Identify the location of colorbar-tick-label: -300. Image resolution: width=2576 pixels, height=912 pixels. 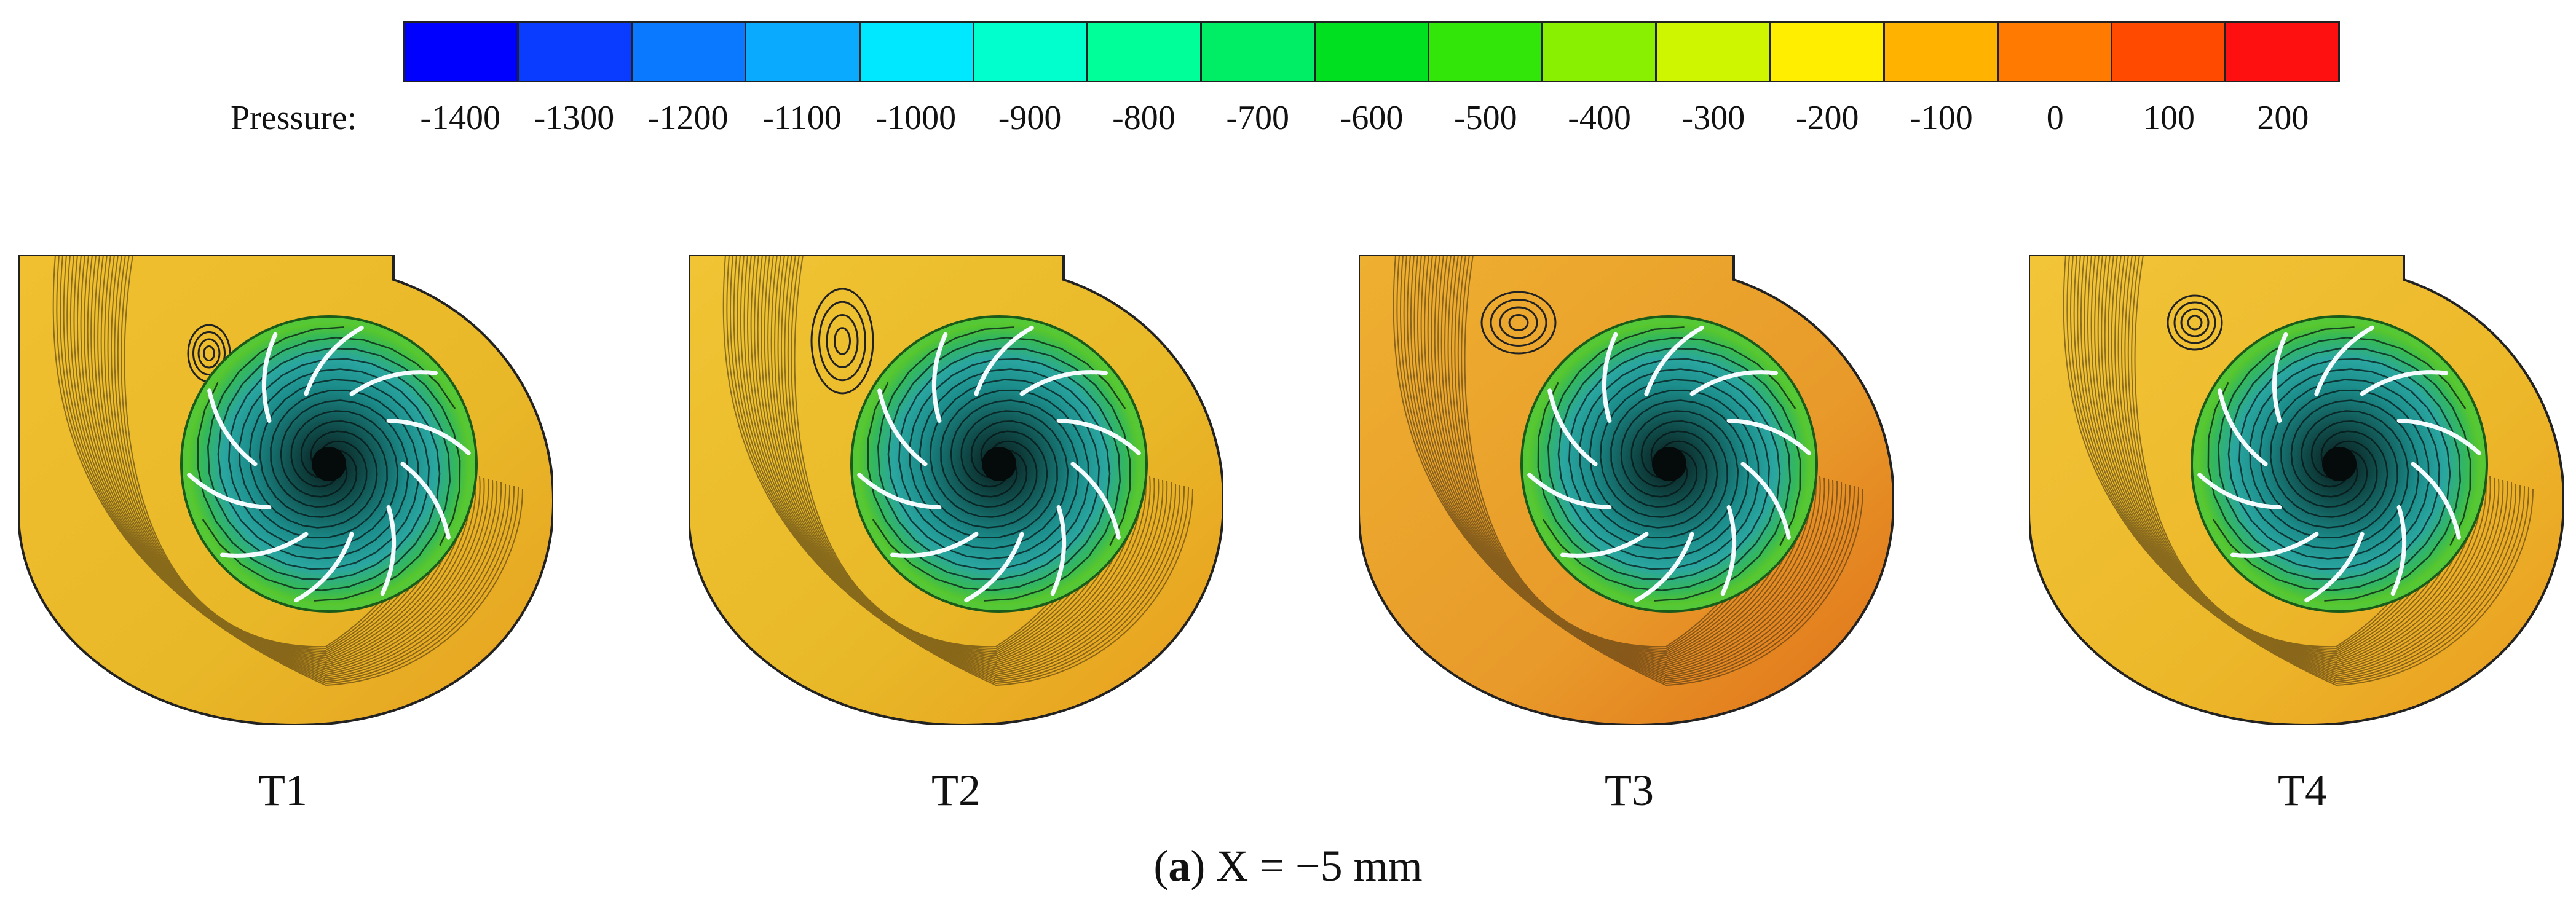
(1713, 118).